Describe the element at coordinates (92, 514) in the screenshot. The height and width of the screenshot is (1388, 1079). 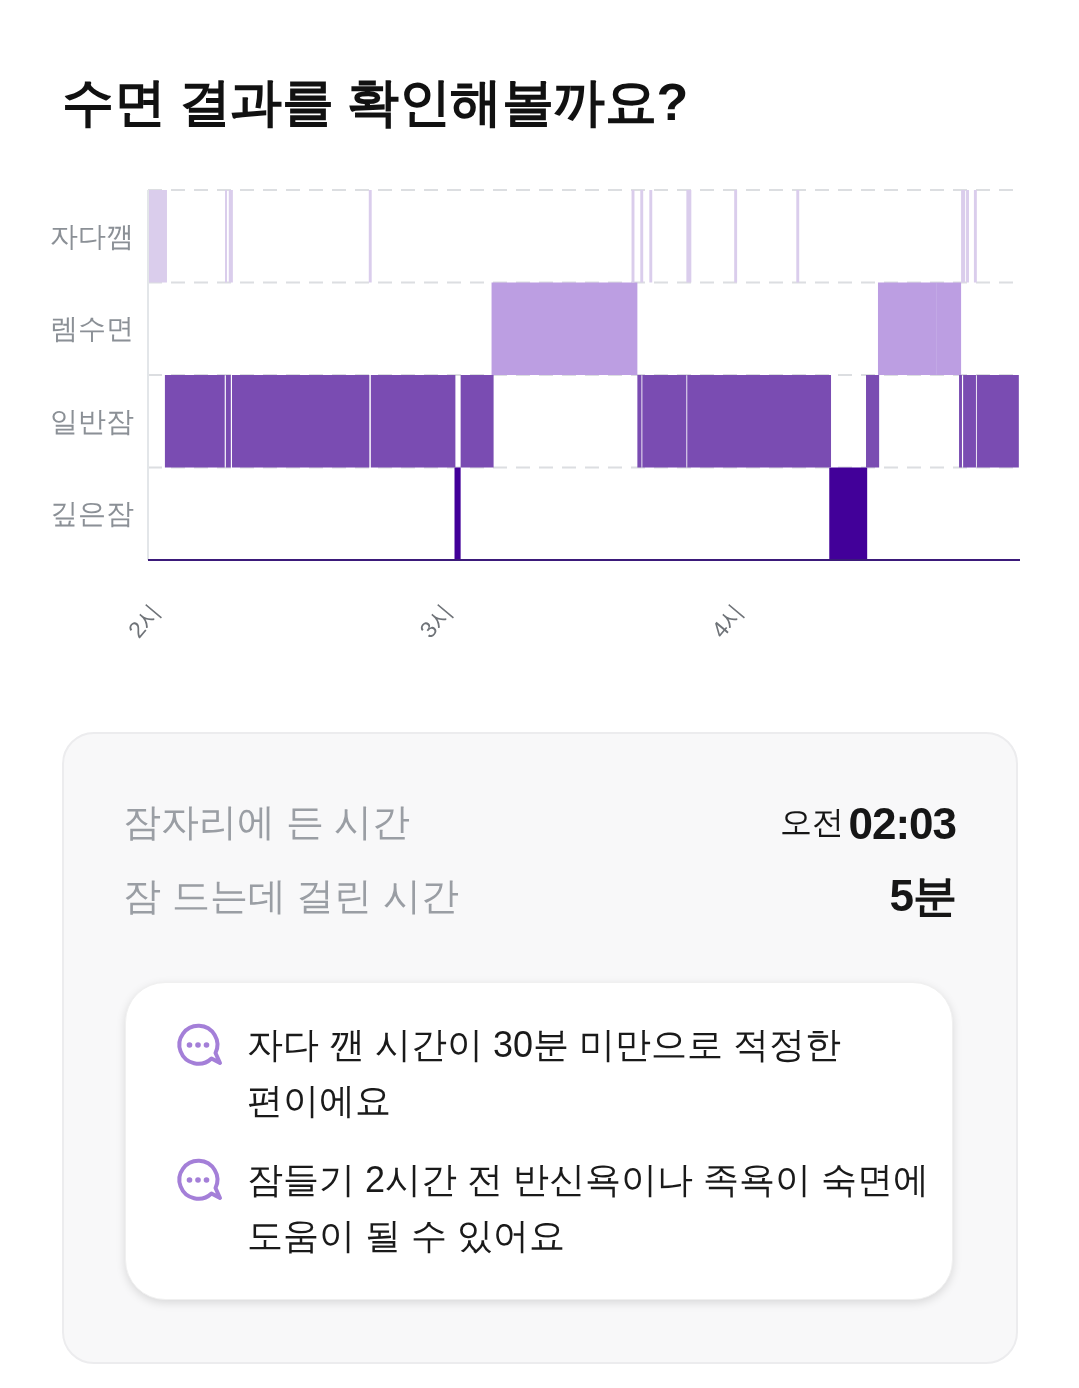
I see `y-tick-label: 깊은잠` at that location.